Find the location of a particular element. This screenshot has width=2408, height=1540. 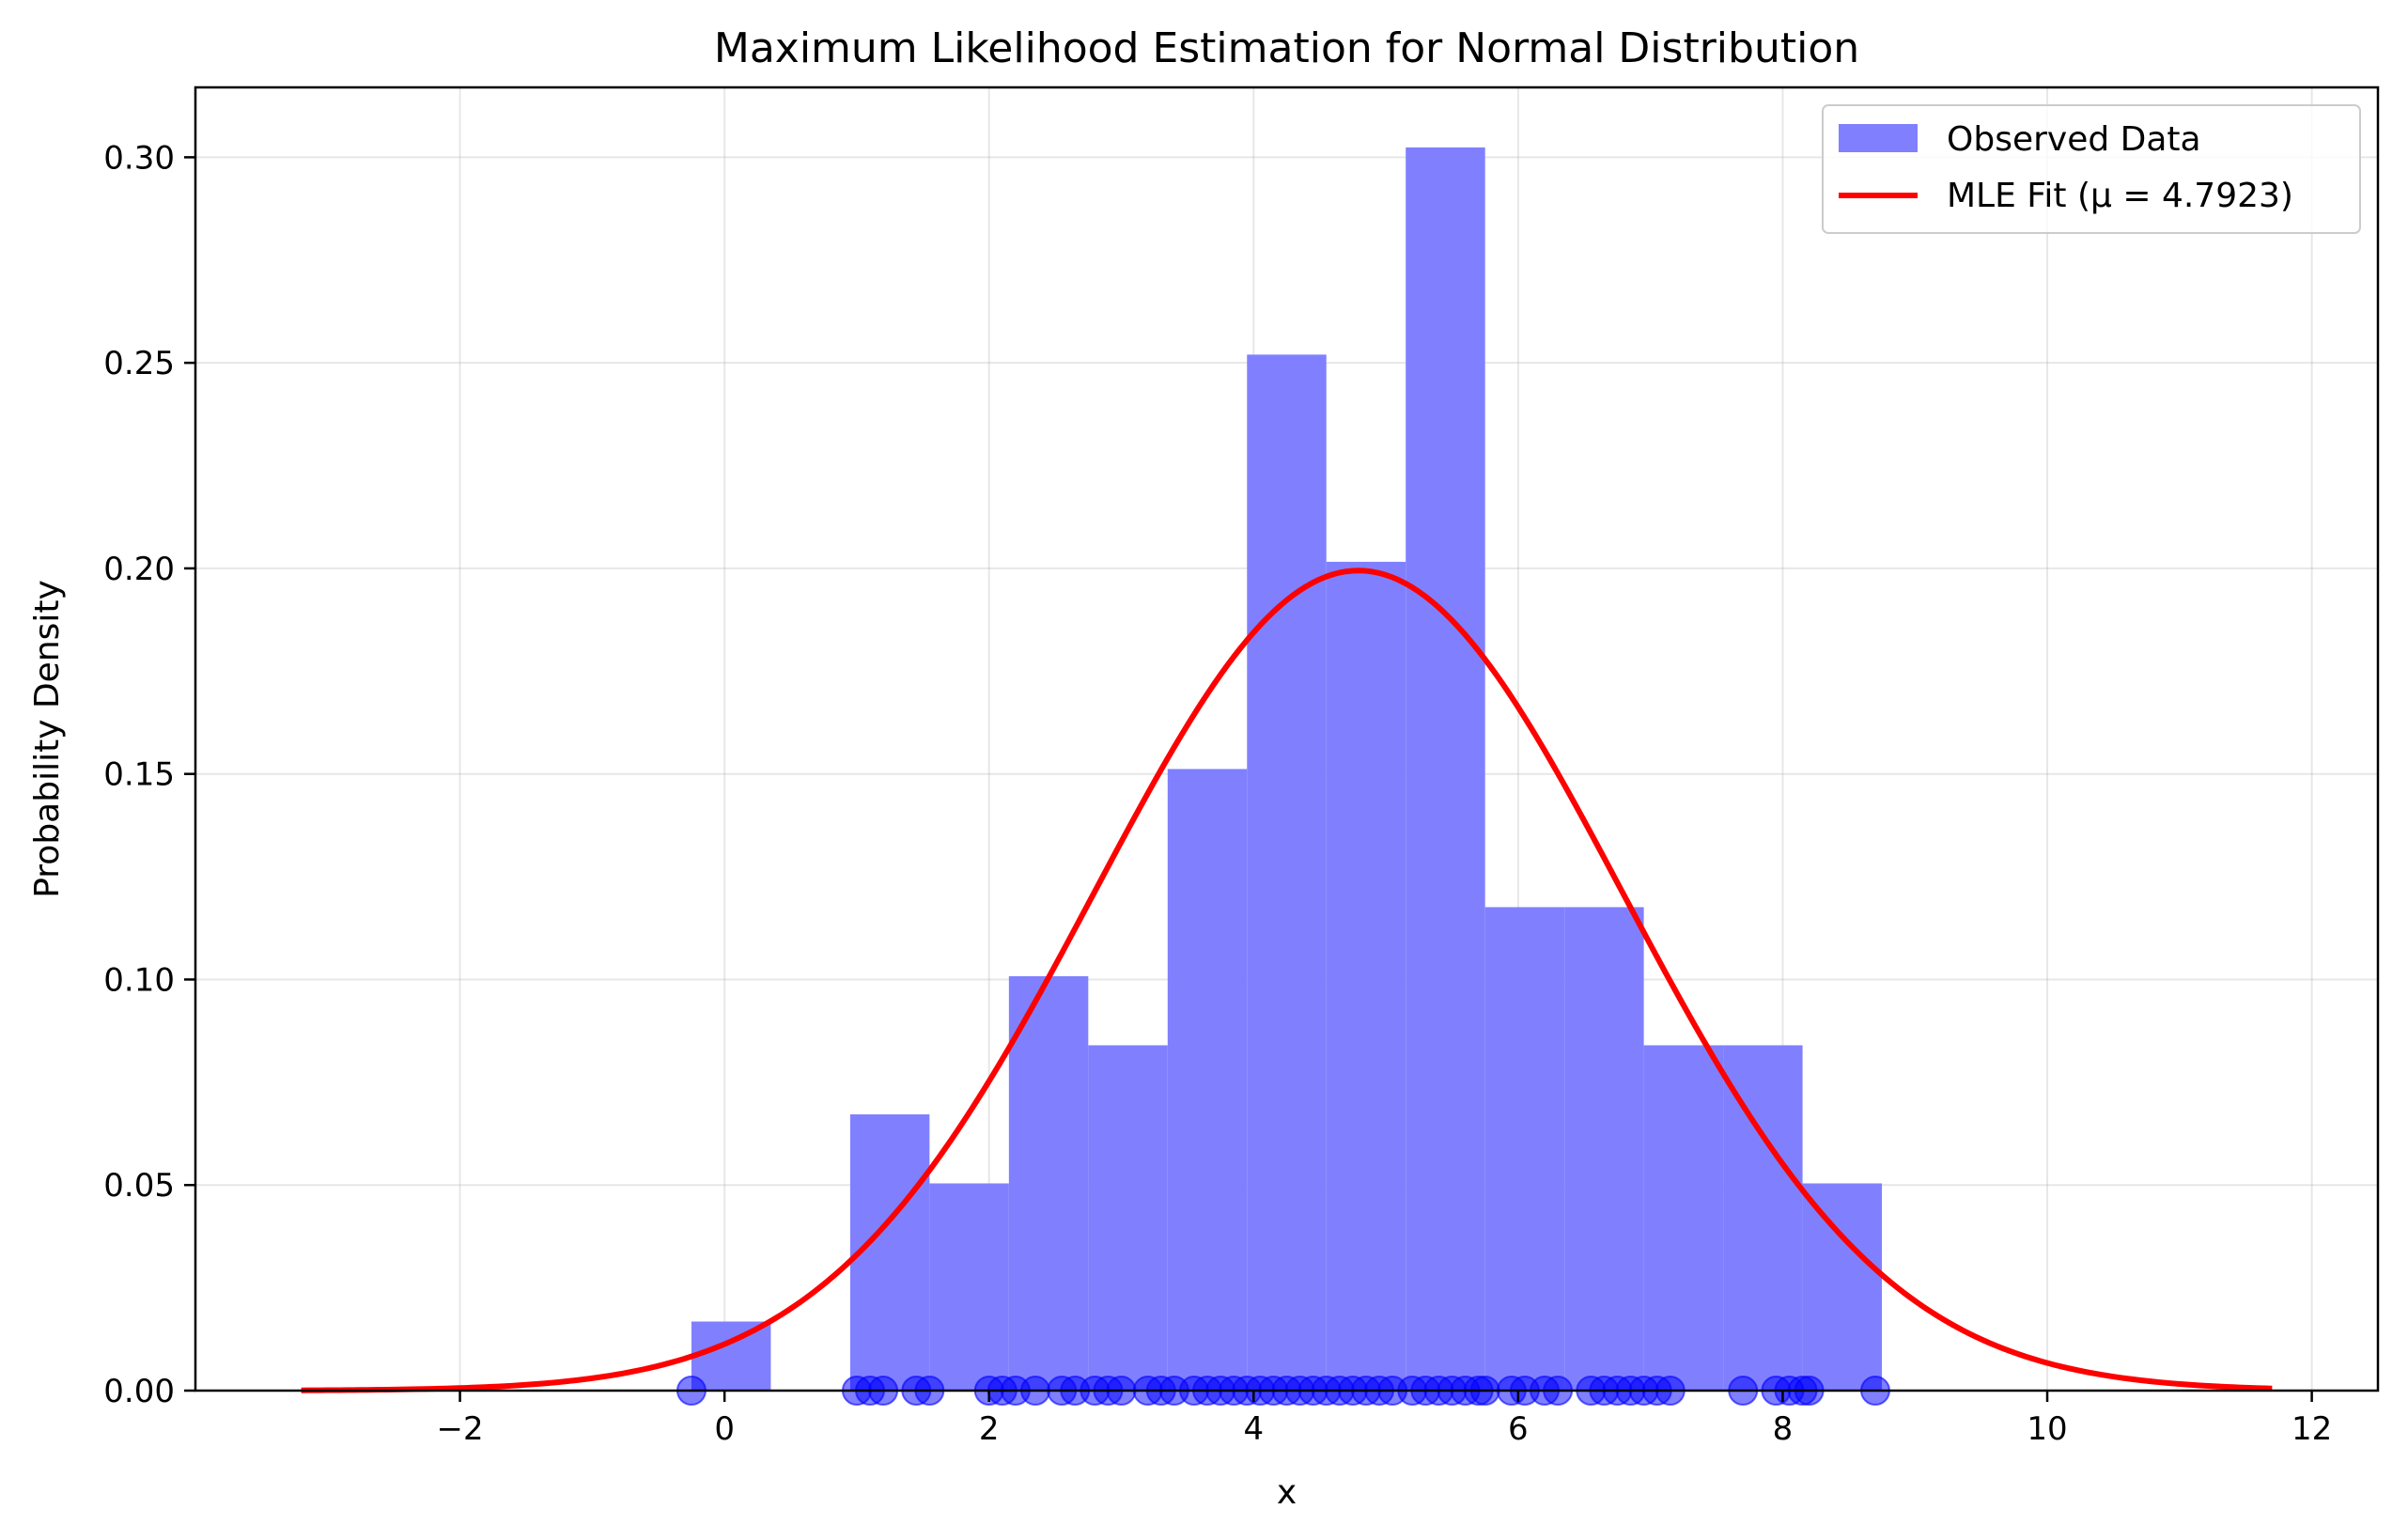

x-tick-label: 8 is located at coordinates (1783, 1429).